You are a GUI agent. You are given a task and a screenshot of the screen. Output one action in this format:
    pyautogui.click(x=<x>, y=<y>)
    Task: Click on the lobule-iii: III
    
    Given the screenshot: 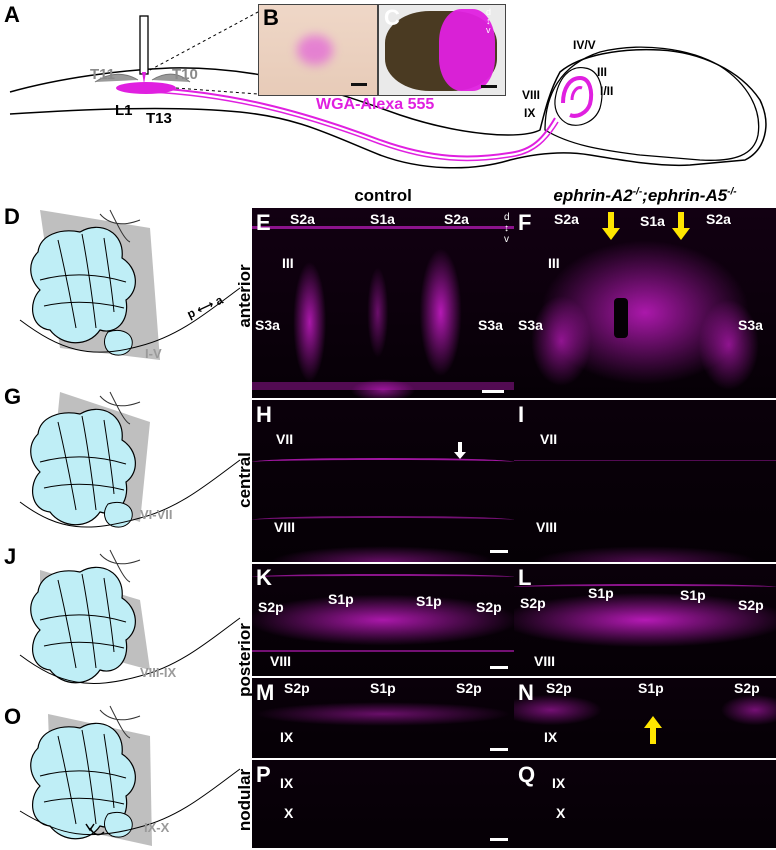 What is the action you would take?
    pyautogui.click(x=602, y=72)
    